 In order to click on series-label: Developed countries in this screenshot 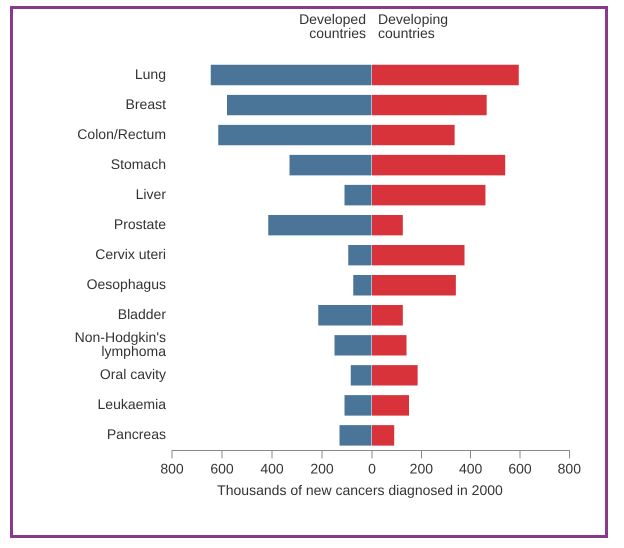, I will do `click(332, 26)`.